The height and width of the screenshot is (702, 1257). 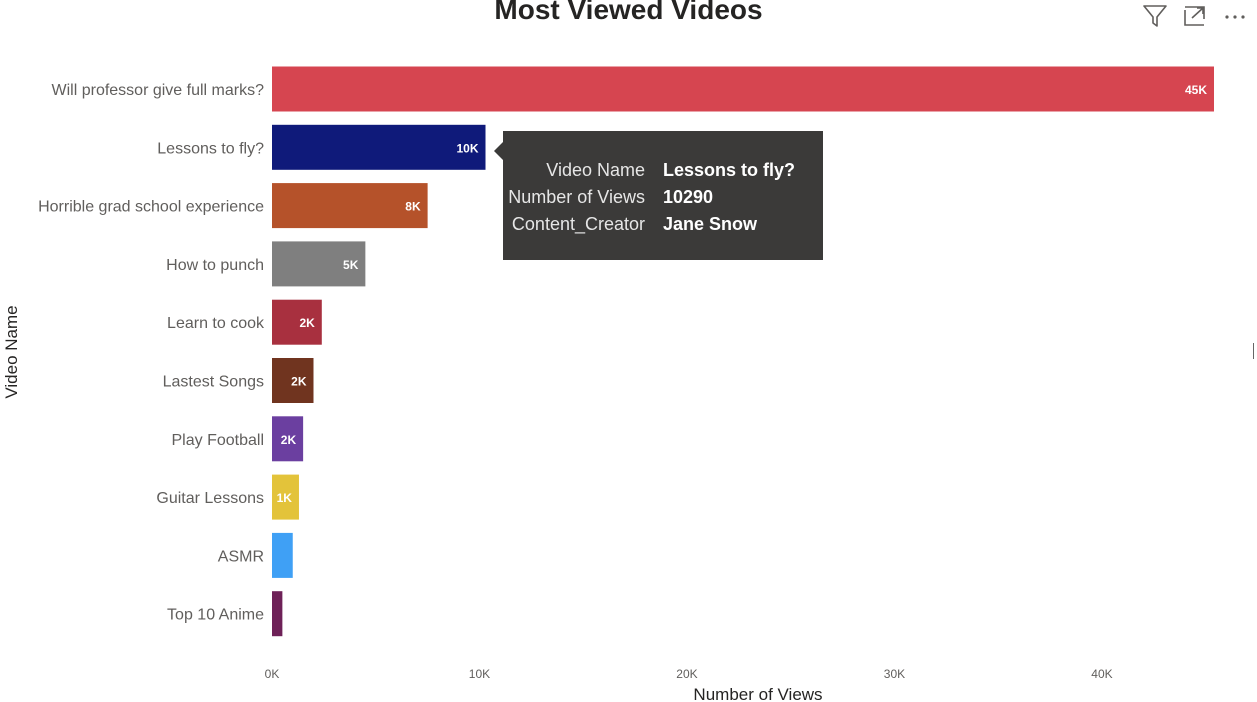 What do you see at coordinates (710, 224) in the screenshot?
I see `tooltip-value: Jane Snow` at bounding box center [710, 224].